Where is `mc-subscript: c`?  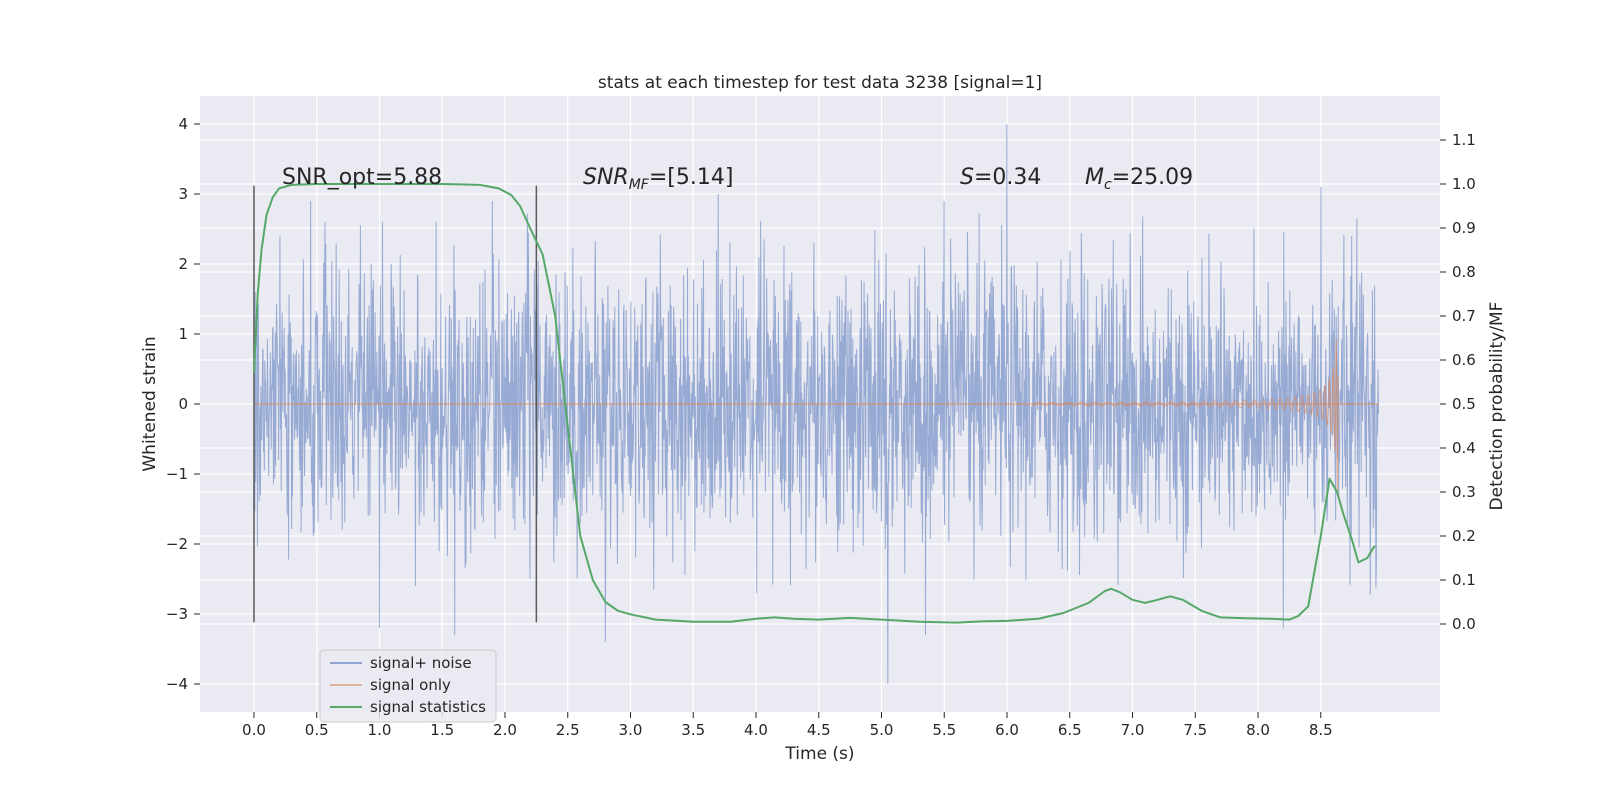 mc-subscript: c is located at coordinates (1108, 185).